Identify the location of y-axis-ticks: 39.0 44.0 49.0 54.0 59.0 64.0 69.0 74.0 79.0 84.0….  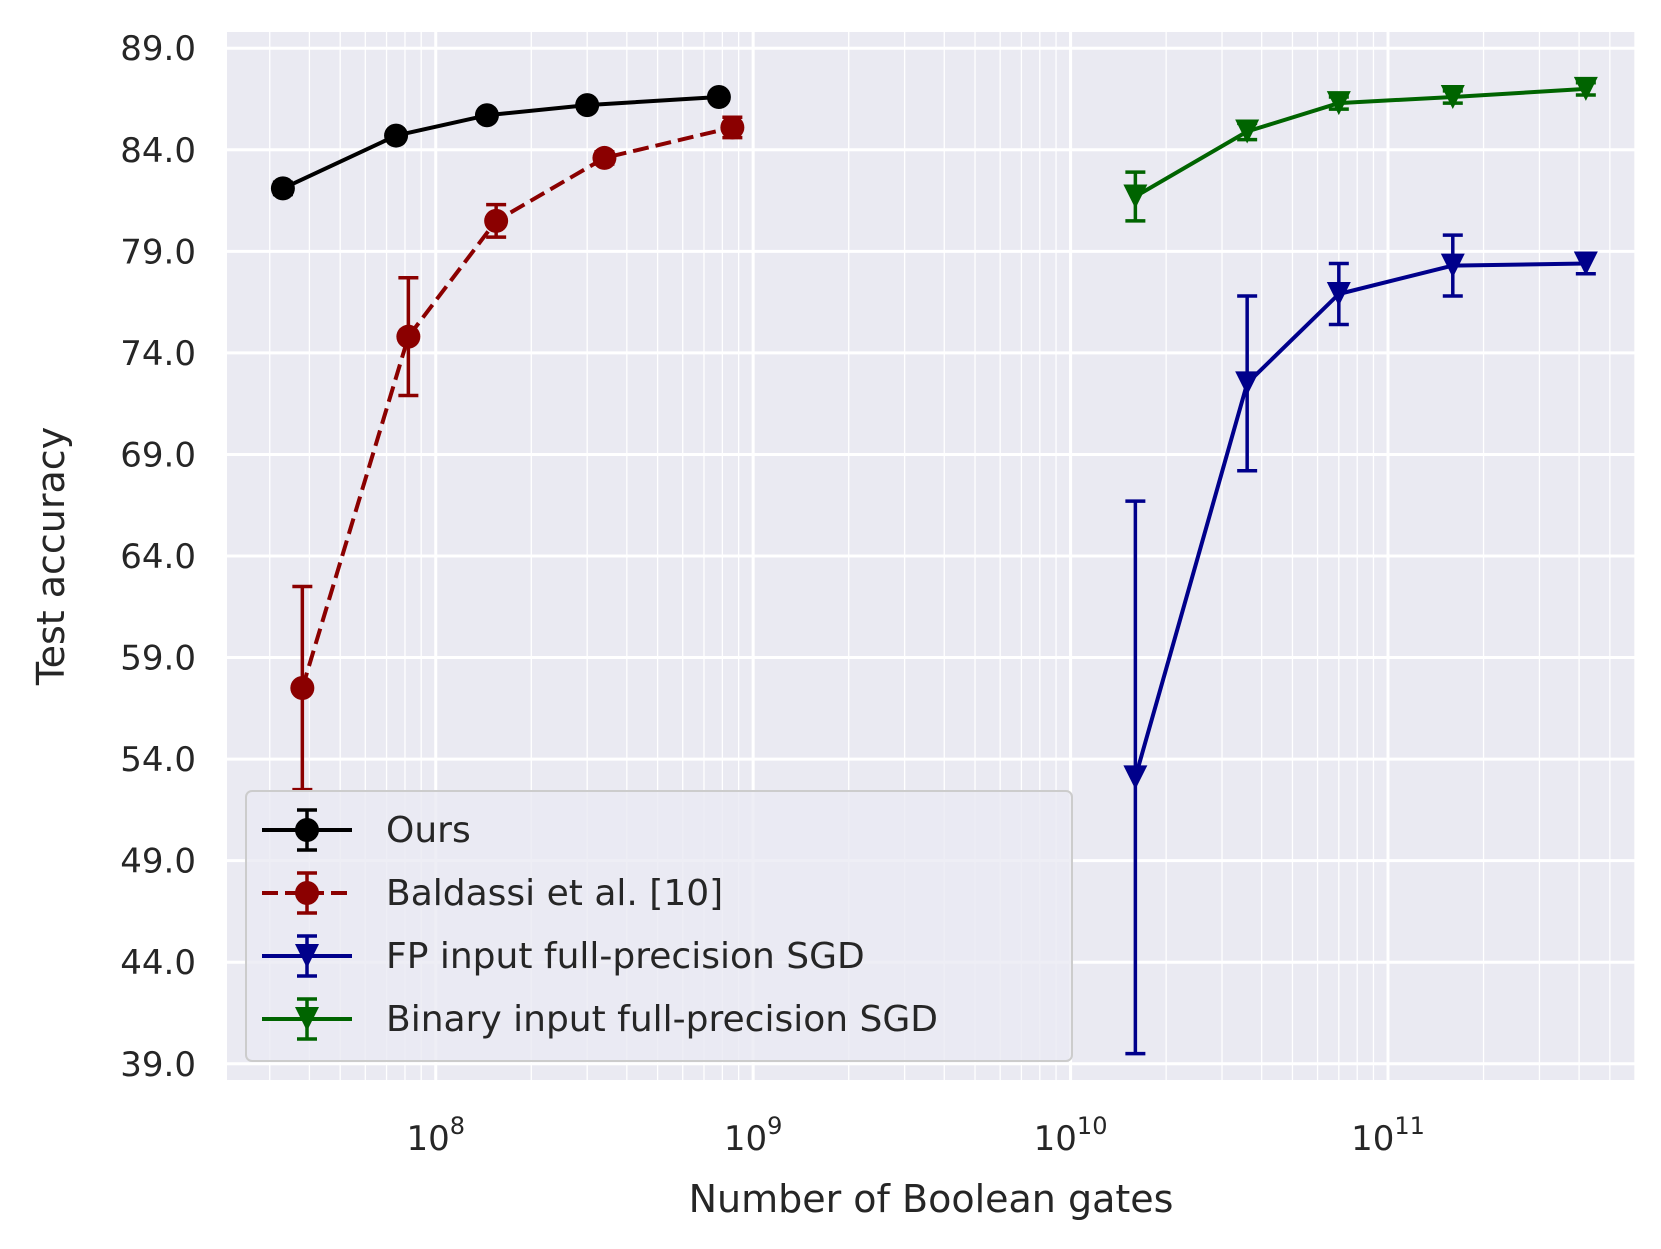
(158, 557).